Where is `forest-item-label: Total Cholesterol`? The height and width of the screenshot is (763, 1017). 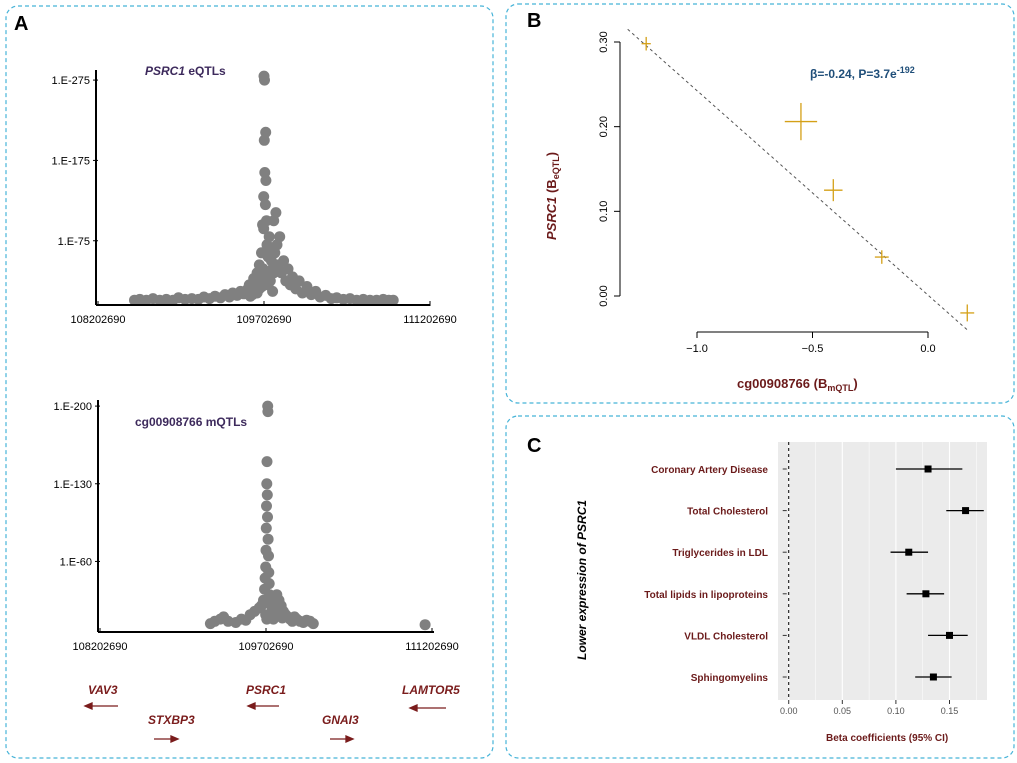
forest-item-label: Total Cholesterol is located at coordinates (727, 512).